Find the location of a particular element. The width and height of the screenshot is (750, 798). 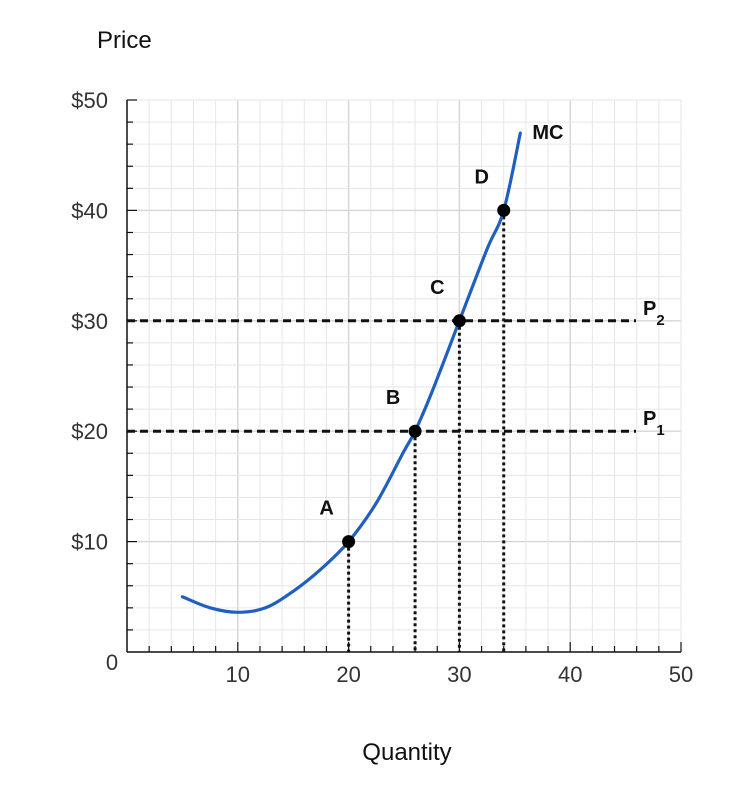

y-tick-label: $10 is located at coordinates (89, 542).